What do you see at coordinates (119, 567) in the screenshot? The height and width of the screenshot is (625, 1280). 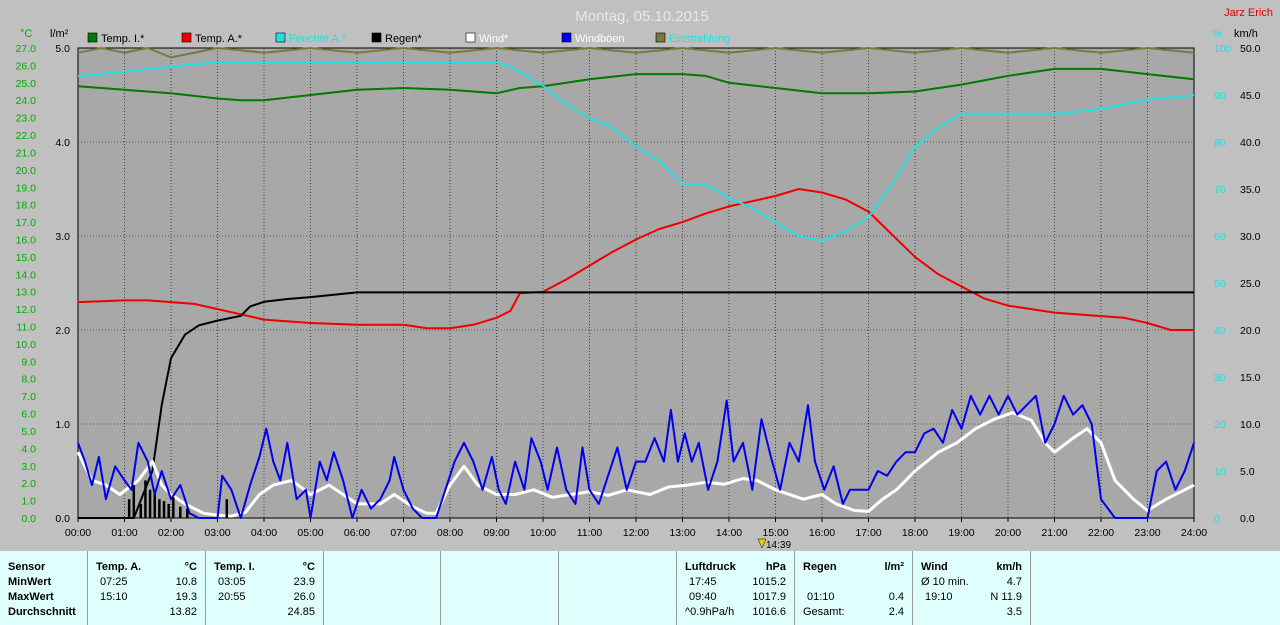 I see `stats-temp-outside-head: Temp. A.` at bounding box center [119, 567].